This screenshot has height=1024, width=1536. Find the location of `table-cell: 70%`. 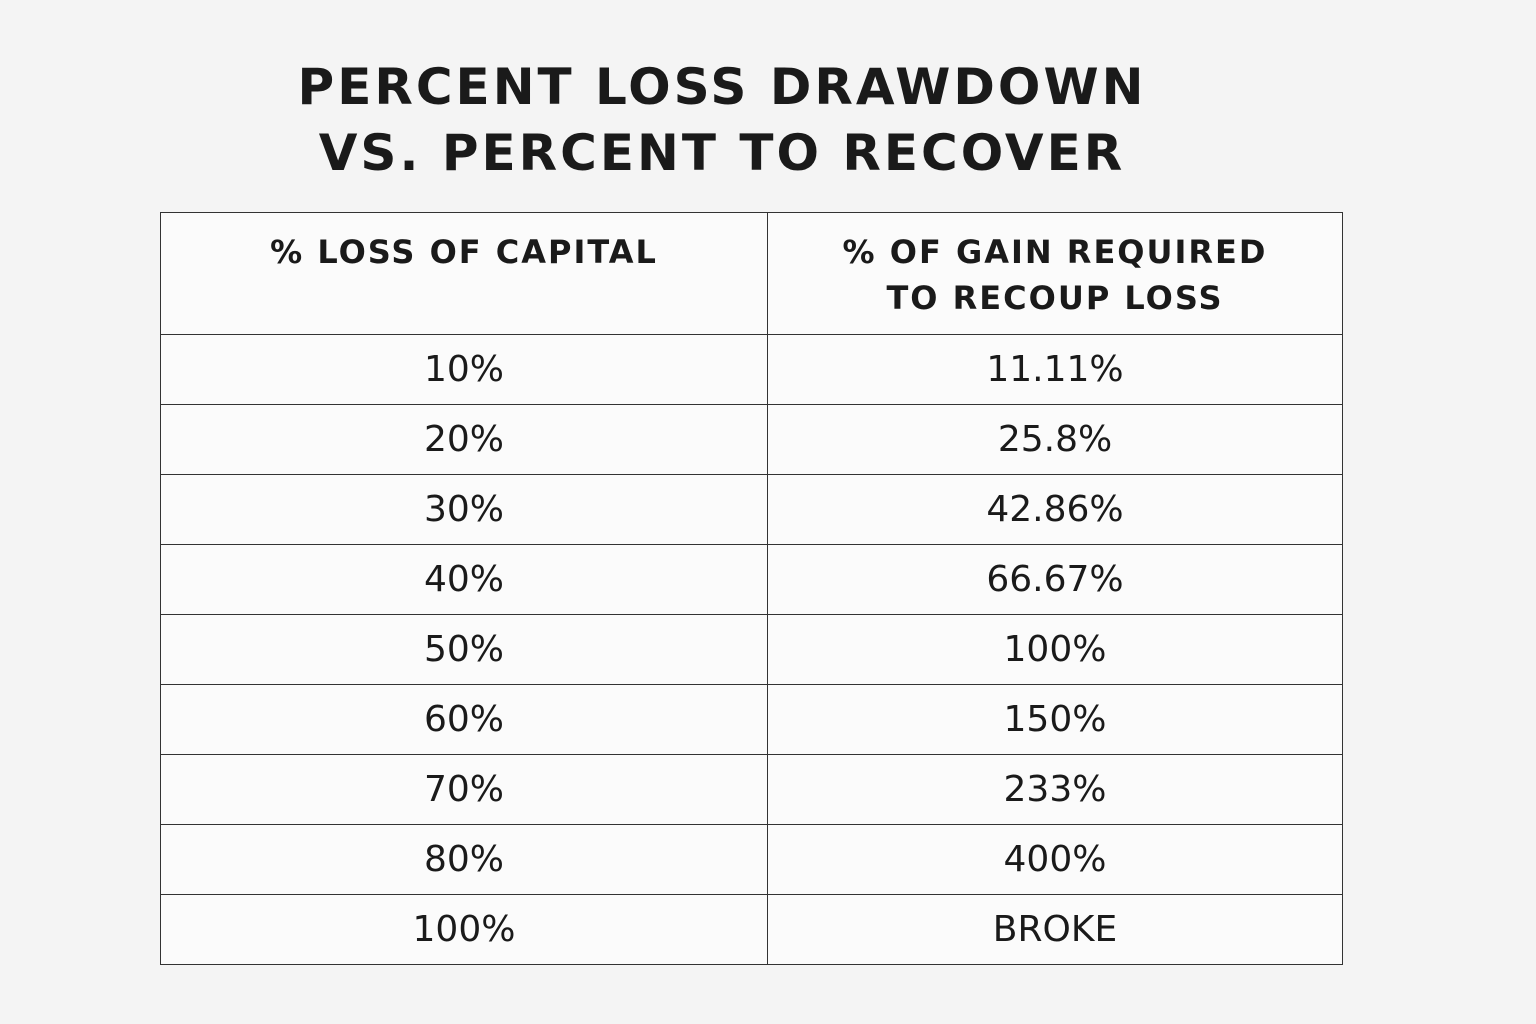

table-cell: 70% is located at coordinates (464, 789).